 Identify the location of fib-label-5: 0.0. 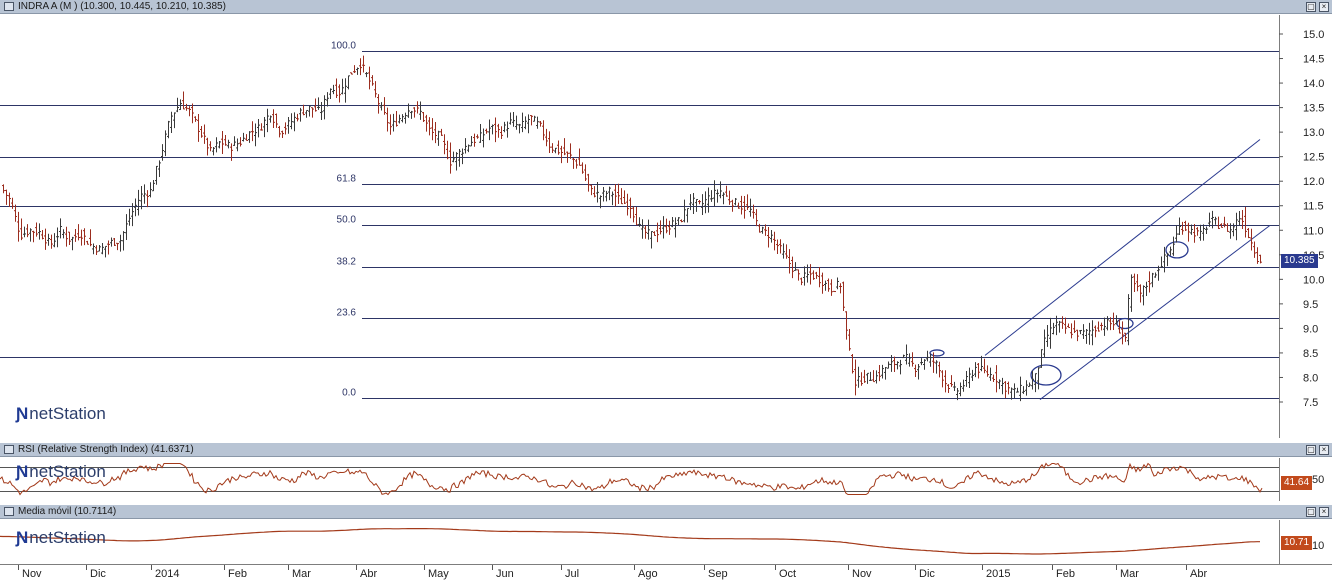
(349, 393).